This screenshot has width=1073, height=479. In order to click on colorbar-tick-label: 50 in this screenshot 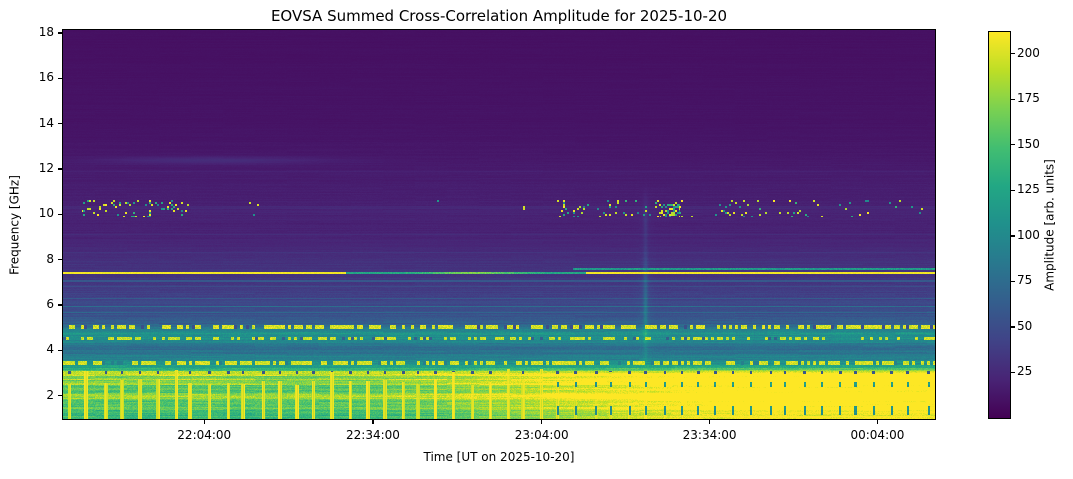, I will do `click(1025, 325)`.